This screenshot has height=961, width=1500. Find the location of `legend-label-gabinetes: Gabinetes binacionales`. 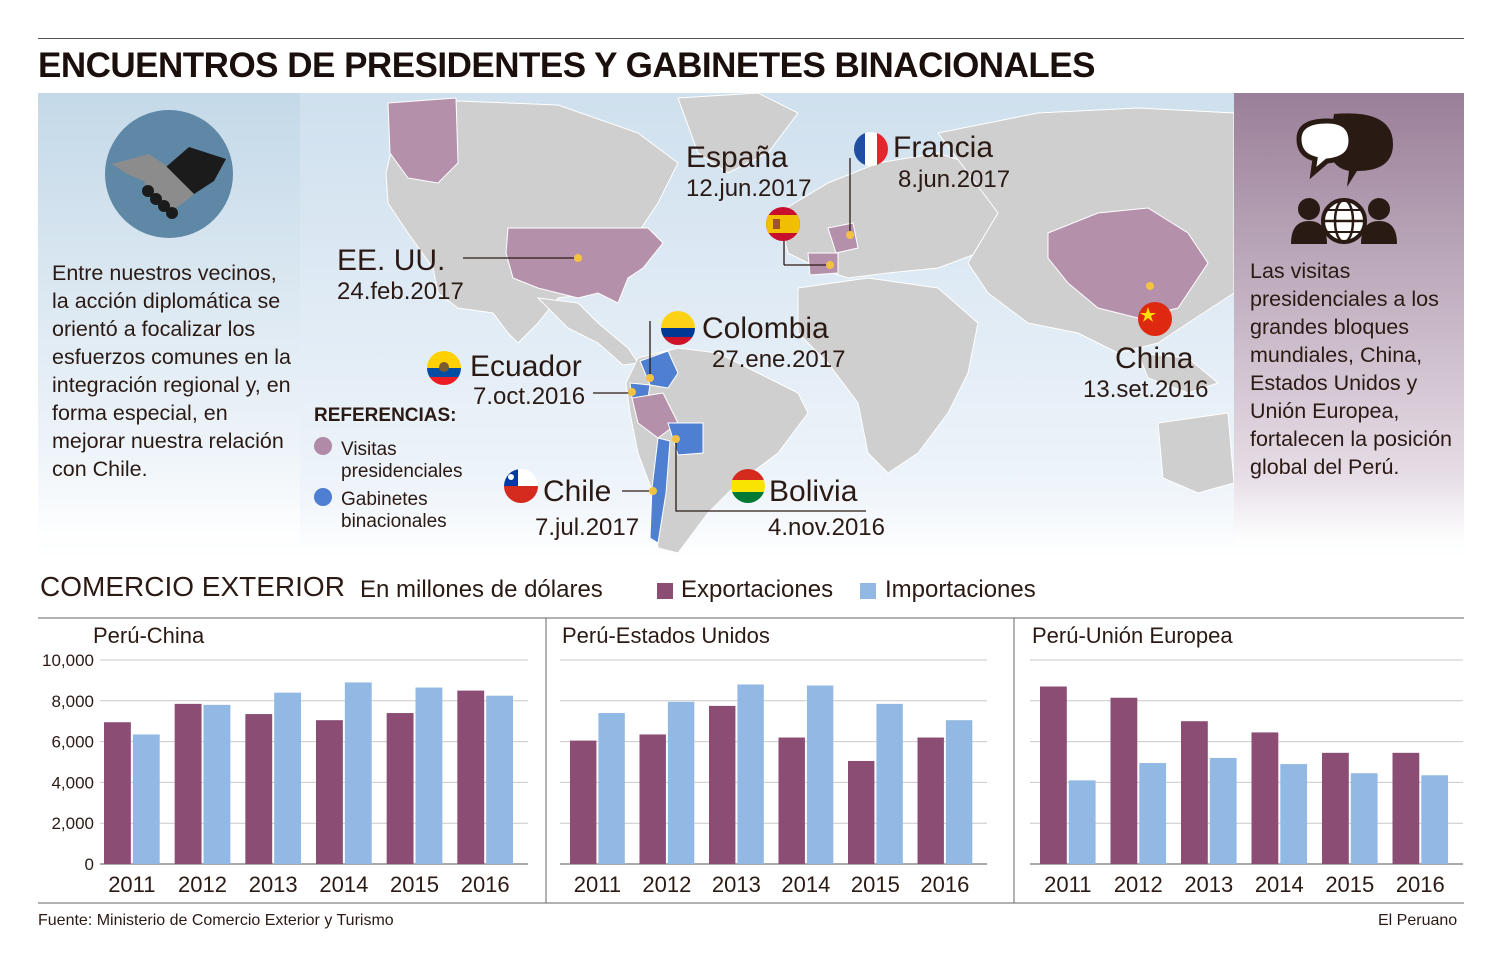

legend-label-gabinetes: Gabinetes binacionales is located at coordinates (394, 510).